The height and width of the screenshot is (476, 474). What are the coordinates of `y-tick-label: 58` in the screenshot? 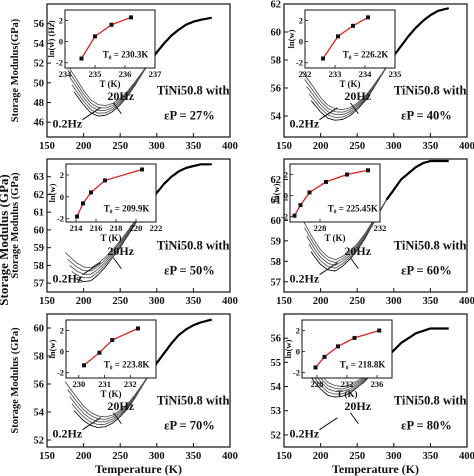 It's located at (276, 61).